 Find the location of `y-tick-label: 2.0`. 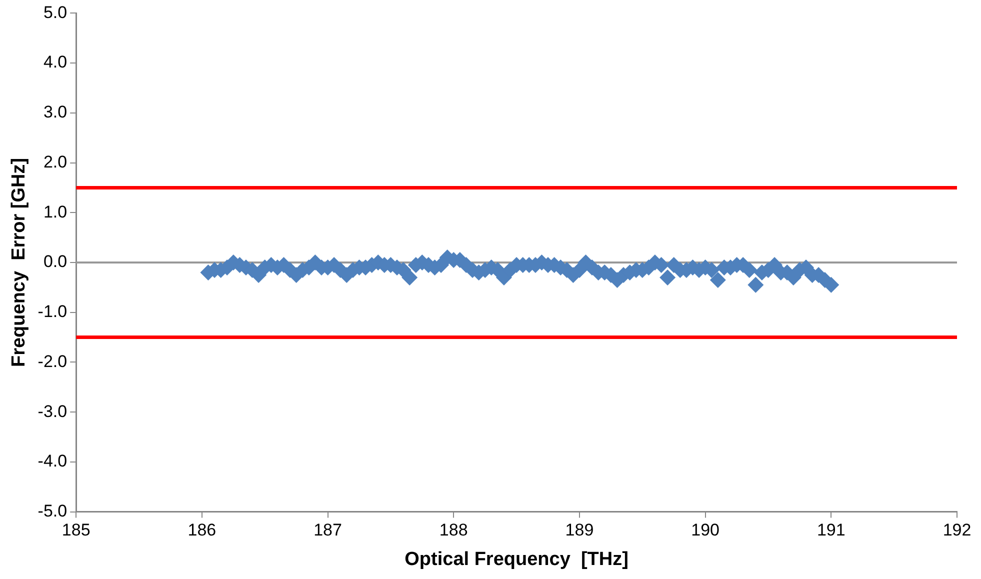

y-tick-label: 2.0 is located at coordinates (55, 162).